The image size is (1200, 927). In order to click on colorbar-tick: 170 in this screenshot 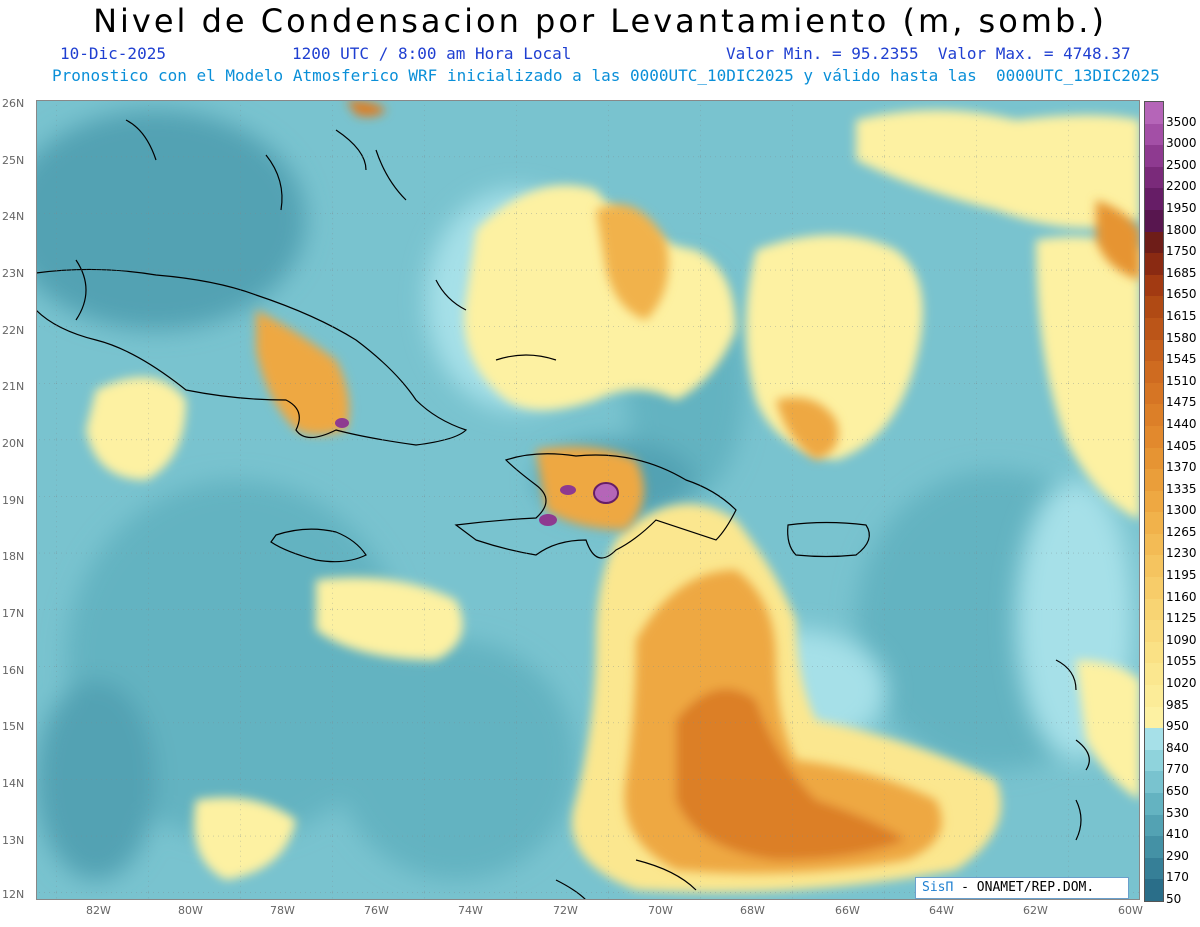, I will do `click(1177, 877)`.